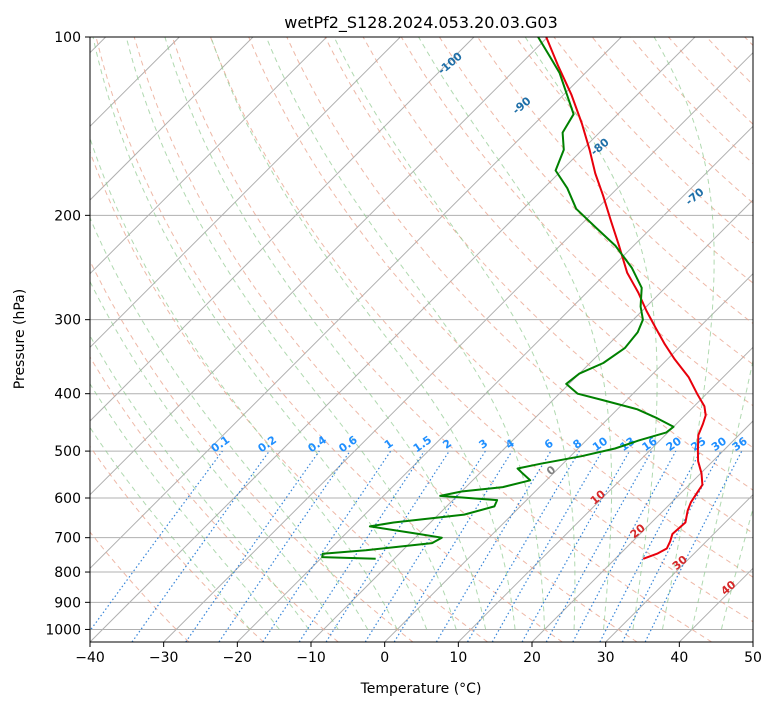 This screenshot has height=708, width=775. What do you see at coordinates (67, 395) in the screenshot?
I see `y-tick-label: 400` at bounding box center [67, 395].